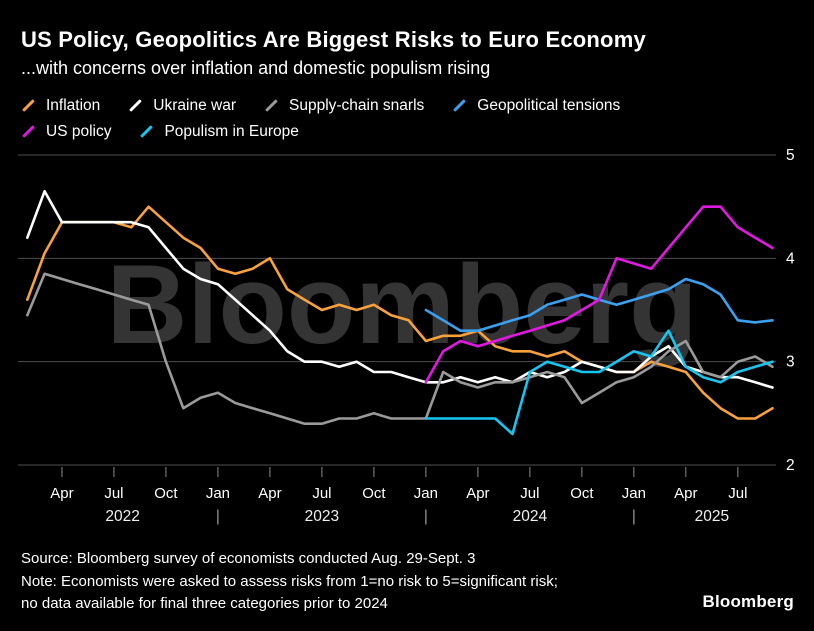 The height and width of the screenshot is (631, 814). I want to click on bloomberg-logo: Bloomberg, so click(748, 601).